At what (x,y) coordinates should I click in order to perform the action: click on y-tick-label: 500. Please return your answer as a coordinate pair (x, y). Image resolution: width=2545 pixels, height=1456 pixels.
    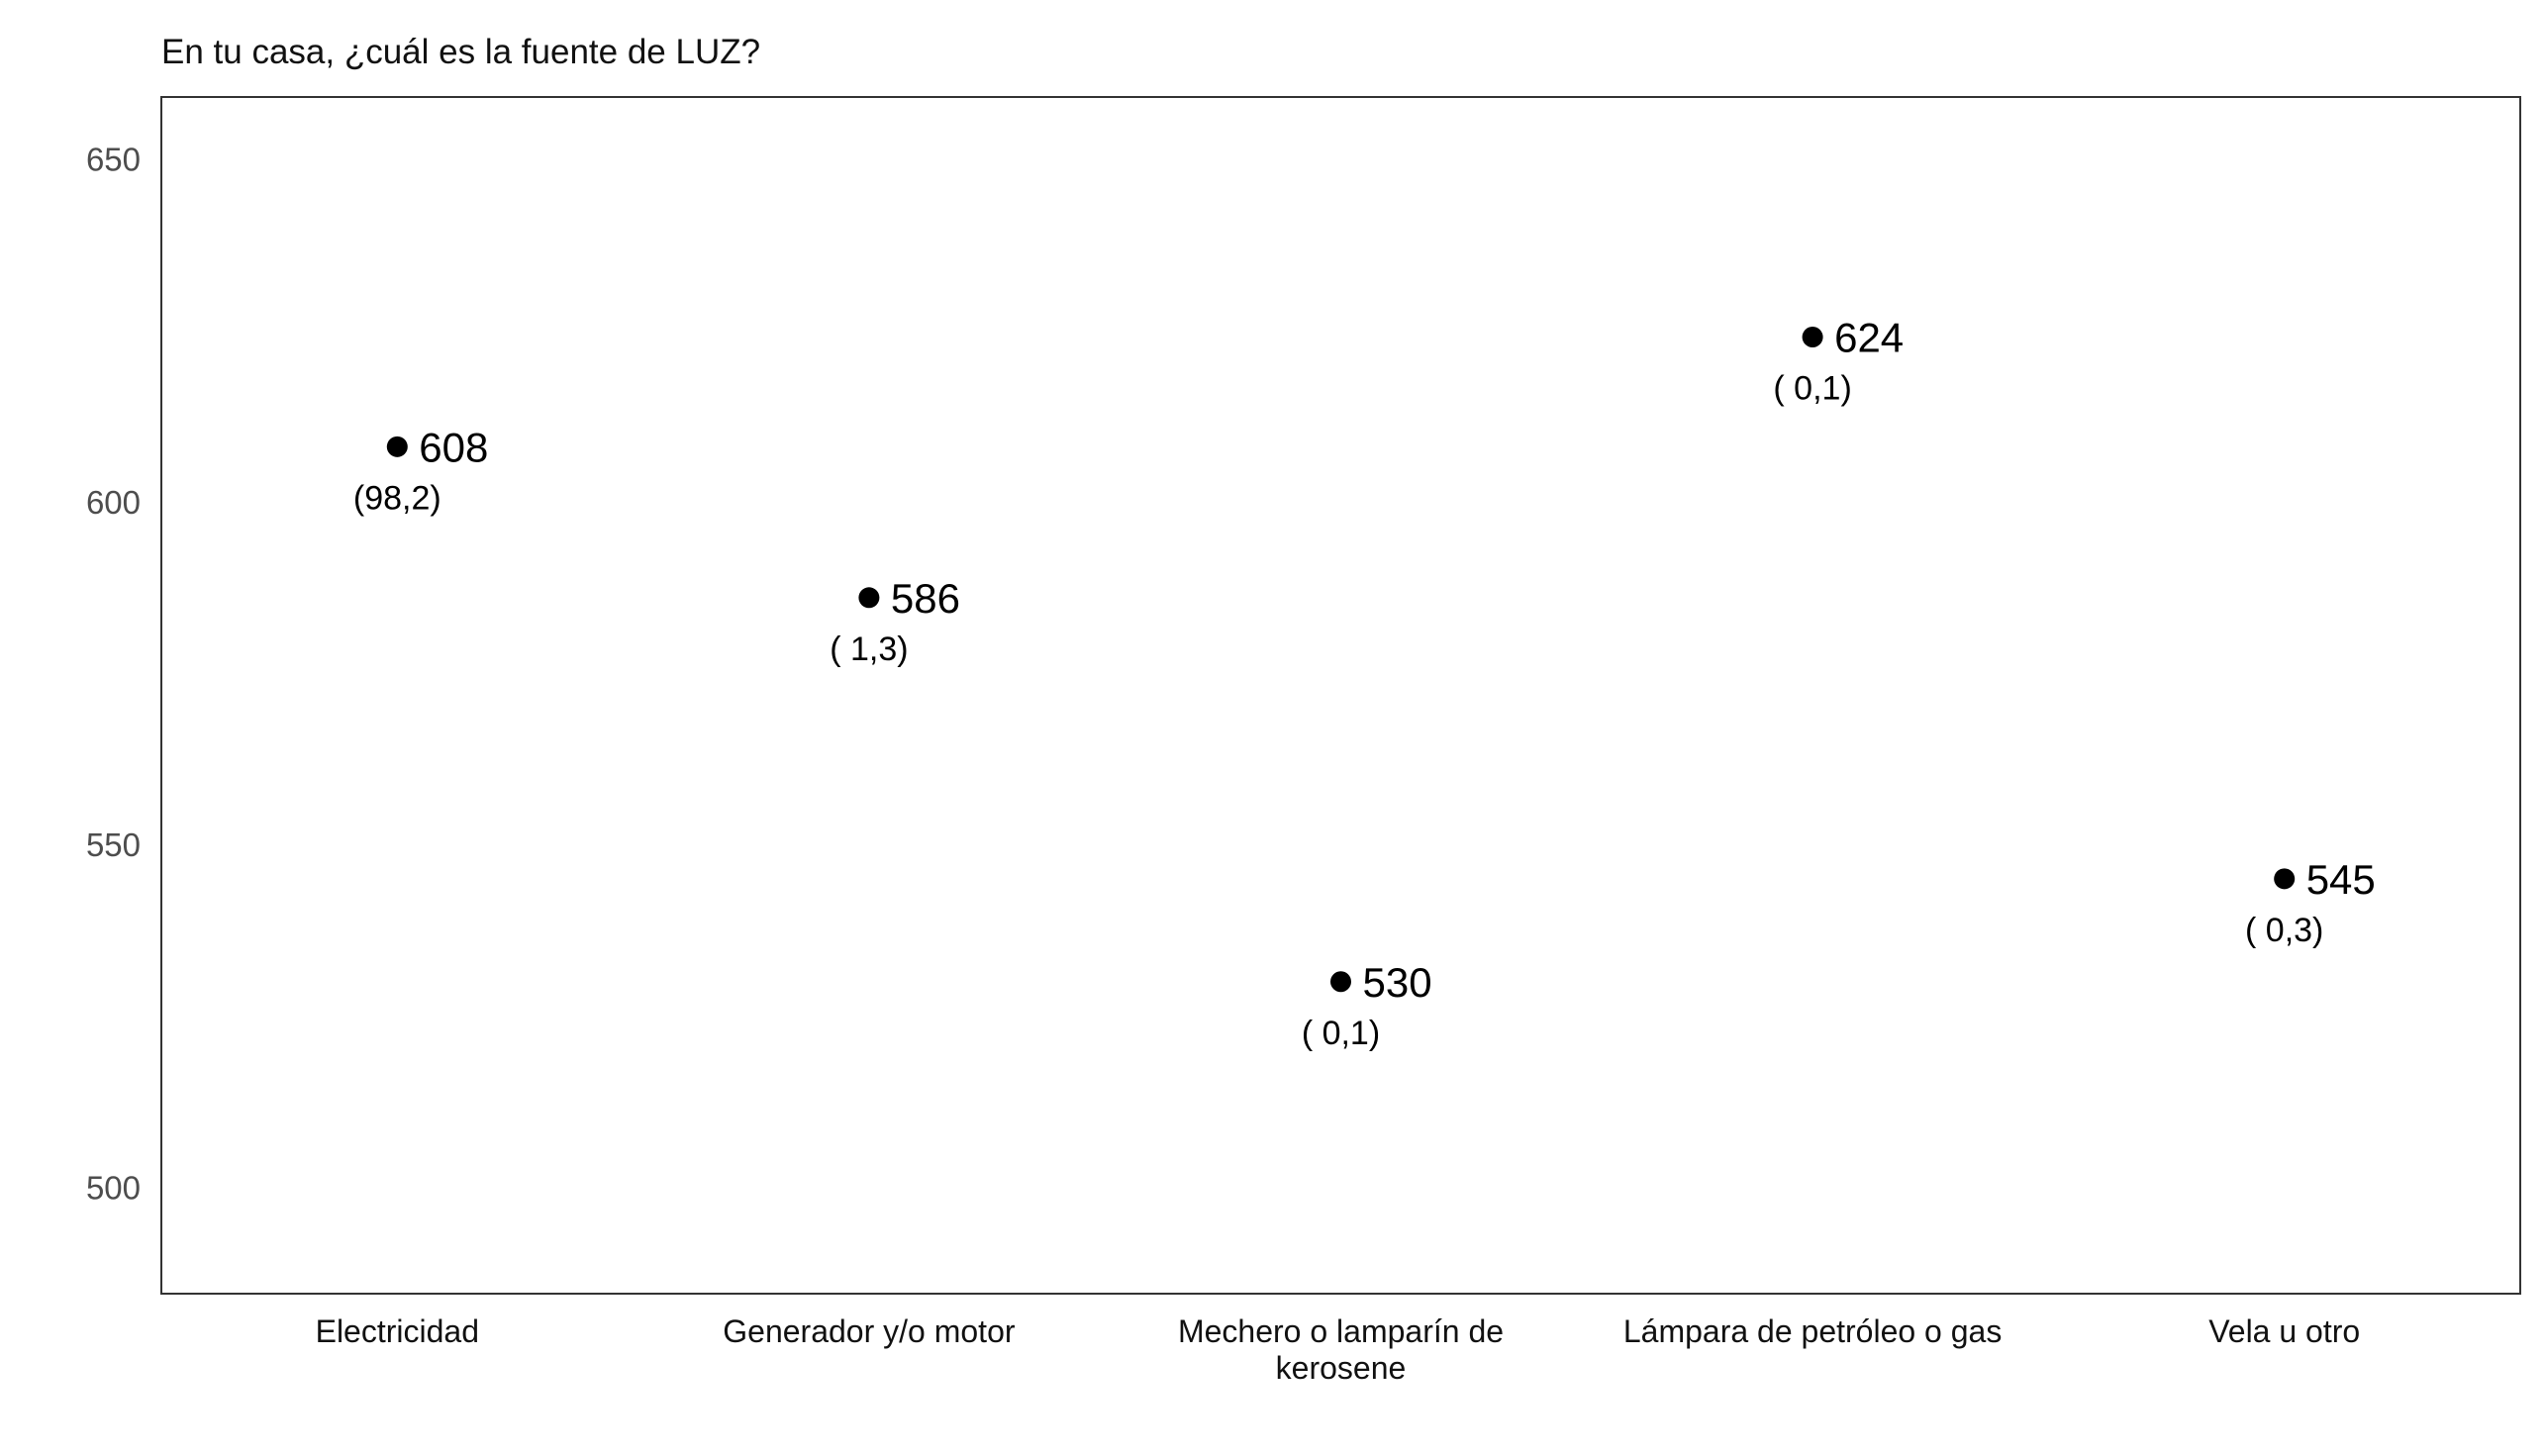
    Looking at the image, I should click on (113, 1188).